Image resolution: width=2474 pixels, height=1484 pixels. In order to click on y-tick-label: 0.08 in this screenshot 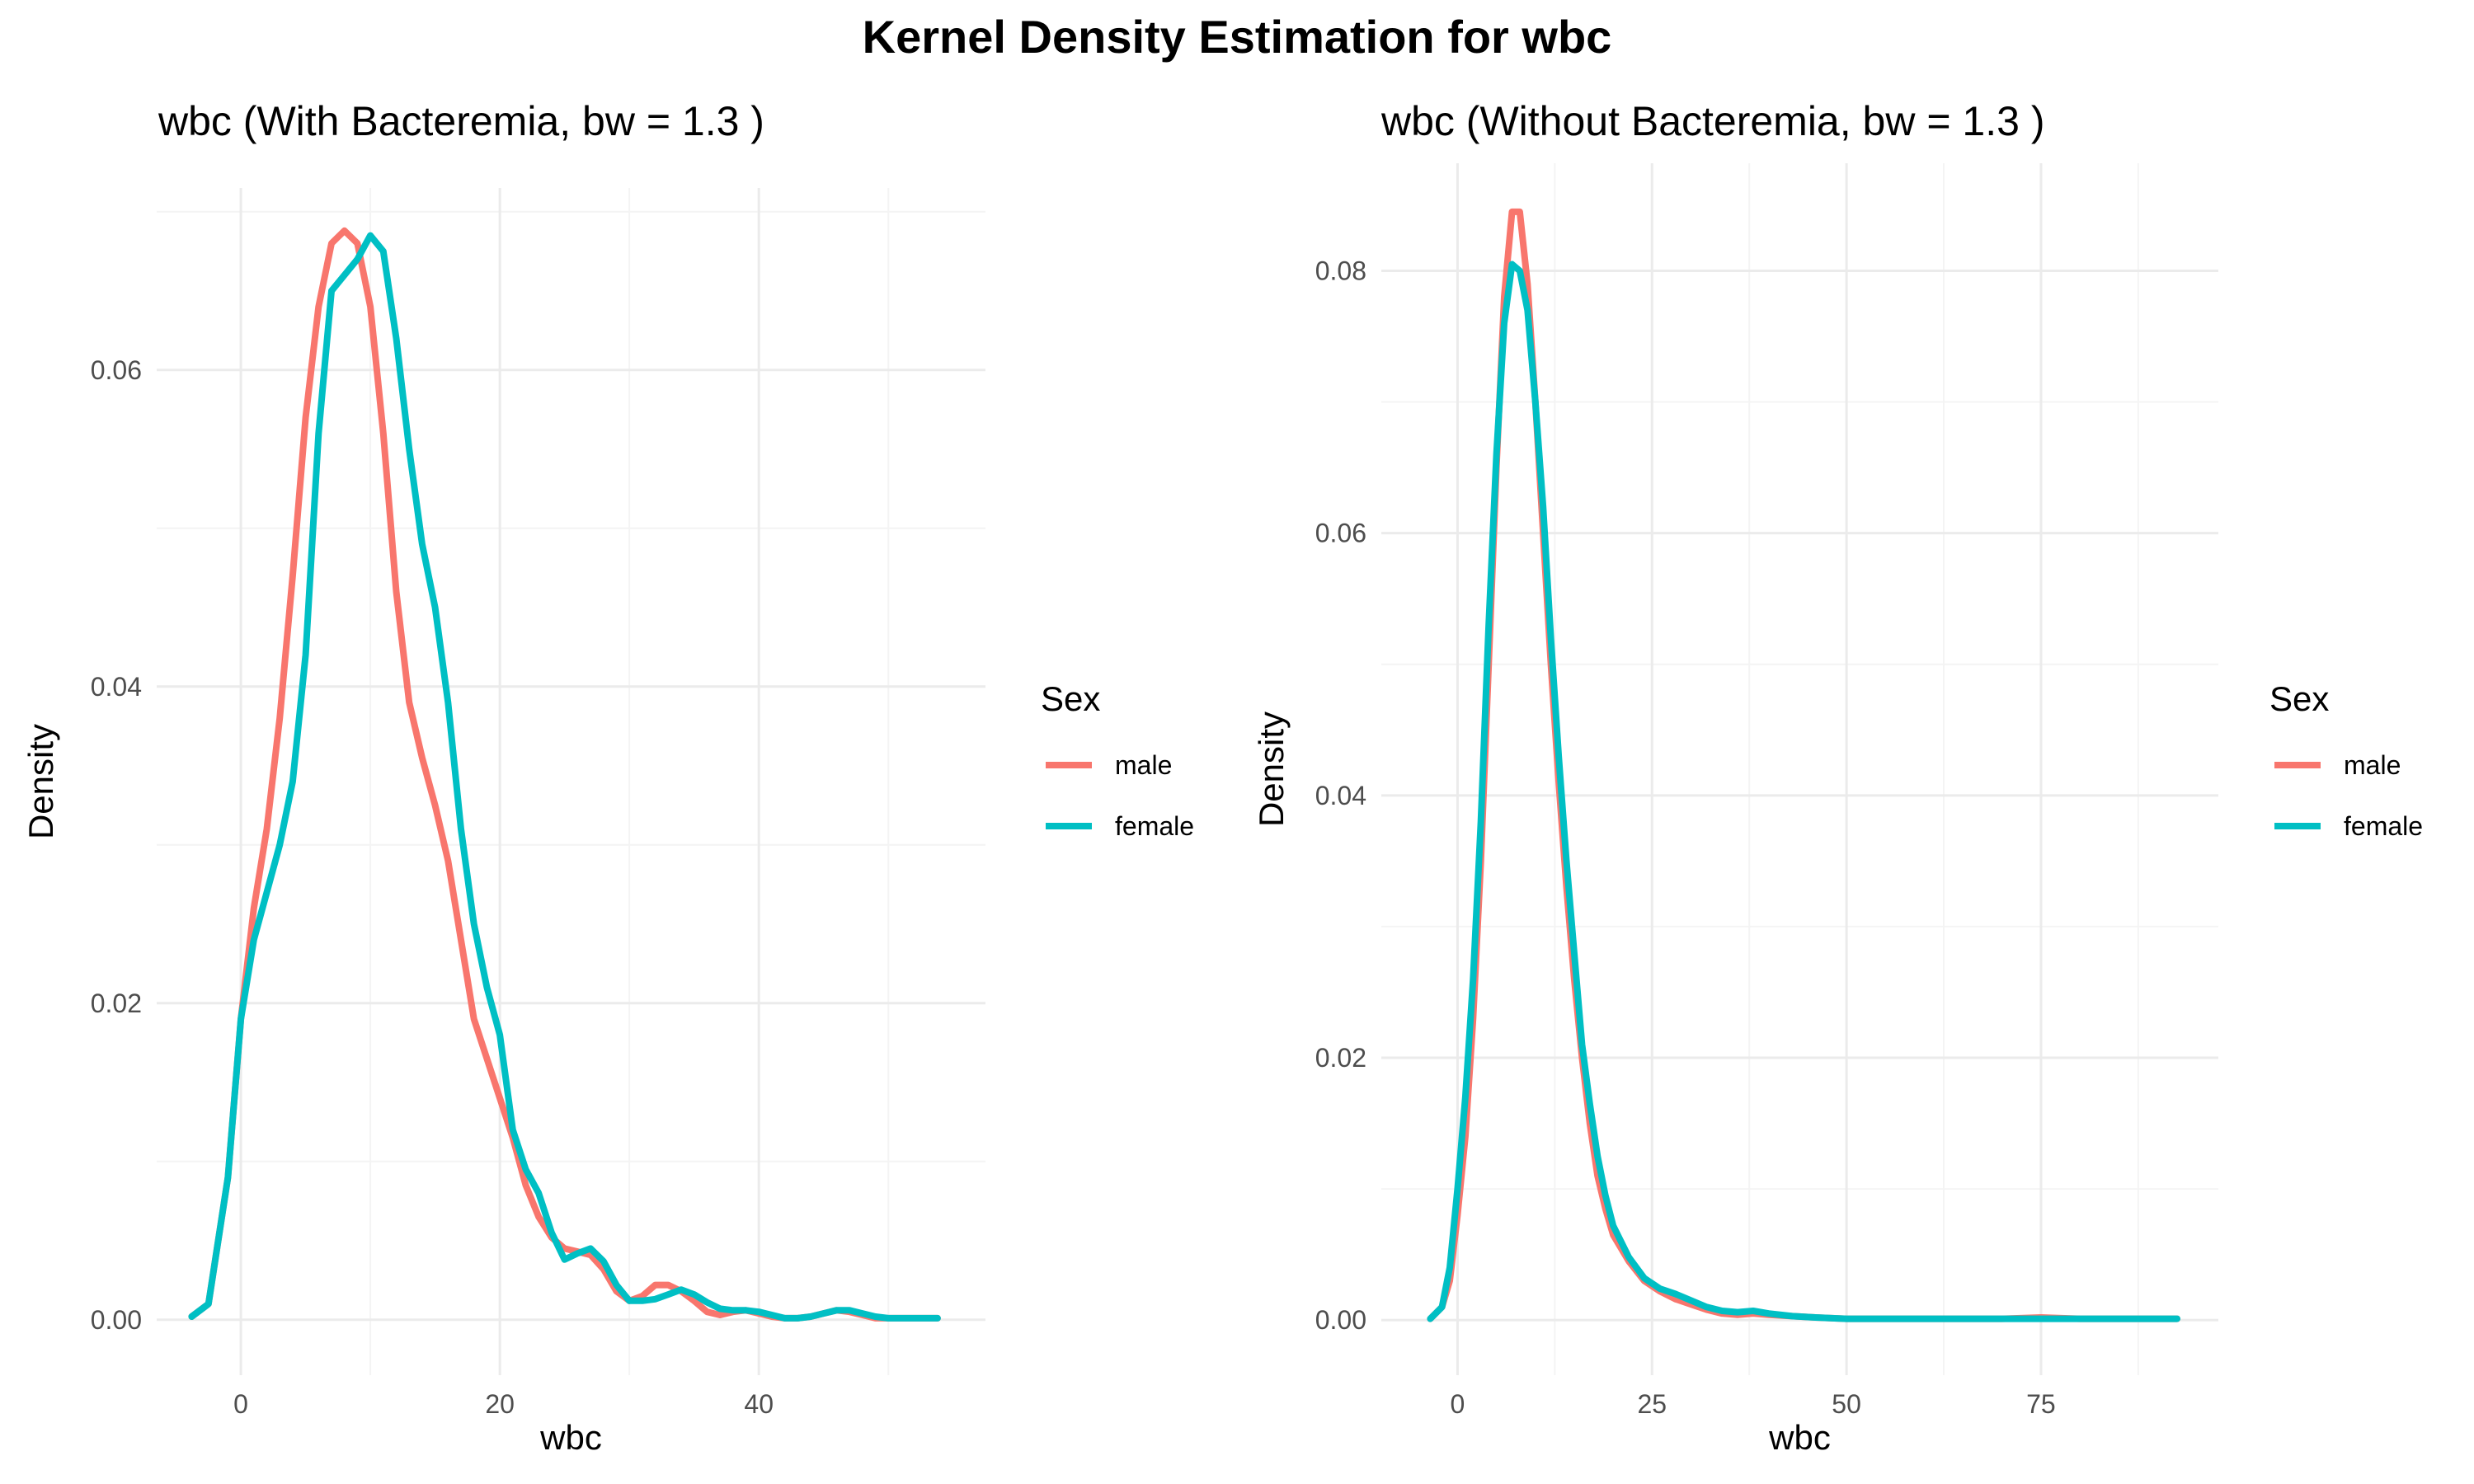, I will do `click(1340, 270)`.